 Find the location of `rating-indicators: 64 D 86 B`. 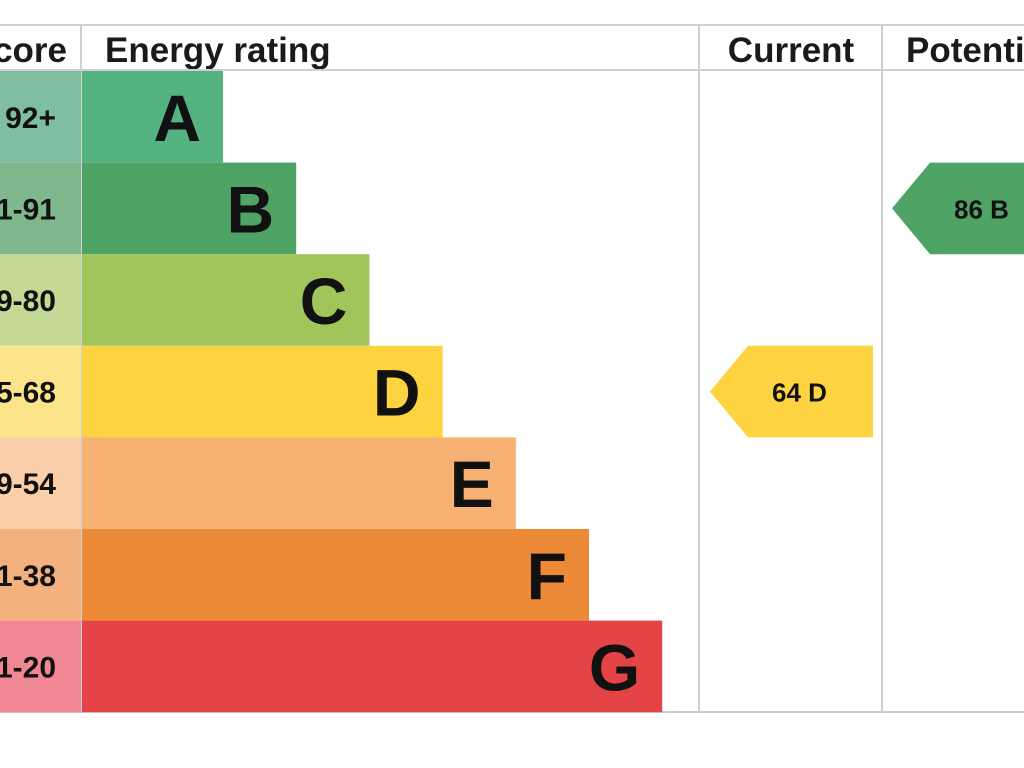

rating-indicators: 64 D 86 B is located at coordinates (867, 300).